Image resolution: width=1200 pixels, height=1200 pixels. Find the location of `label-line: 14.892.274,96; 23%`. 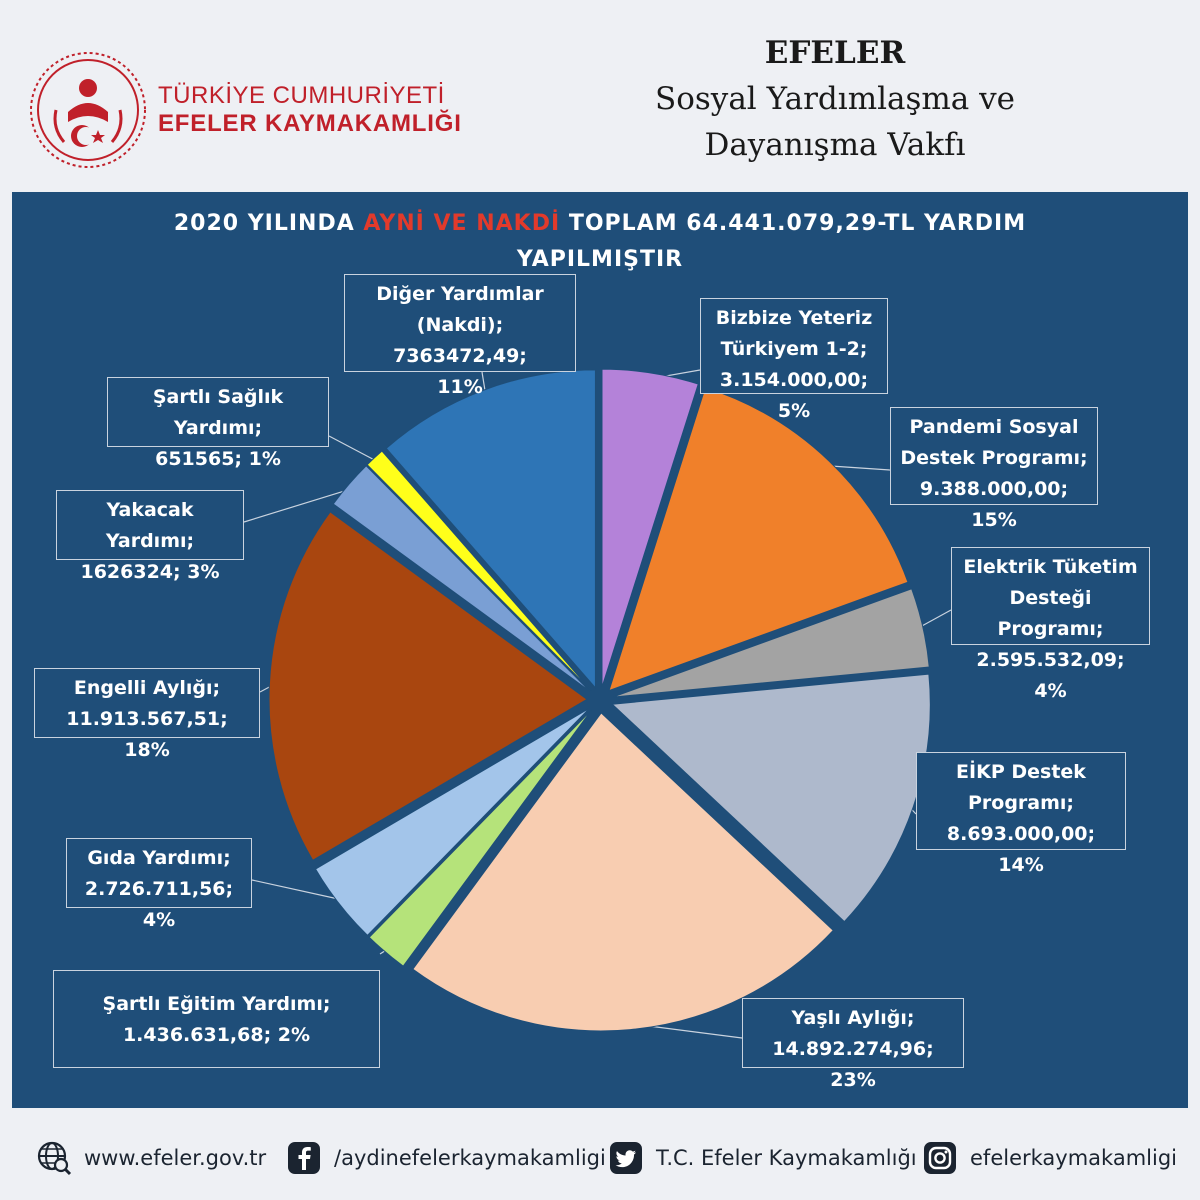

label-line: 14.892.274,96; 23% is located at coordinates (853, 1064).